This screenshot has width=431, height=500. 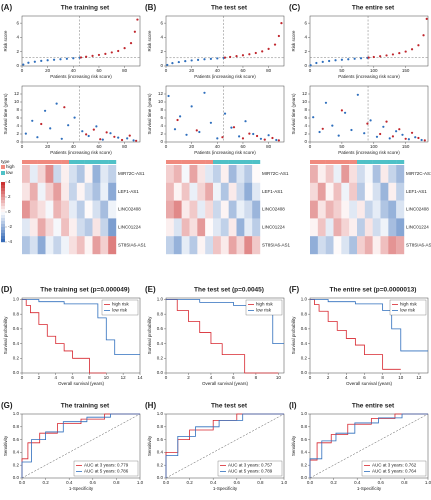 I want to click on chart-title: The entire set, so click(x=373, y=406).